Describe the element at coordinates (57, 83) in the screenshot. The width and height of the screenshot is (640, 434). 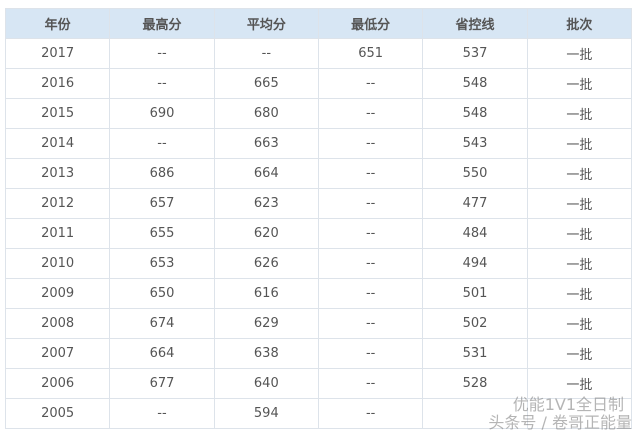
I see `table-cell: 2016` at that location.